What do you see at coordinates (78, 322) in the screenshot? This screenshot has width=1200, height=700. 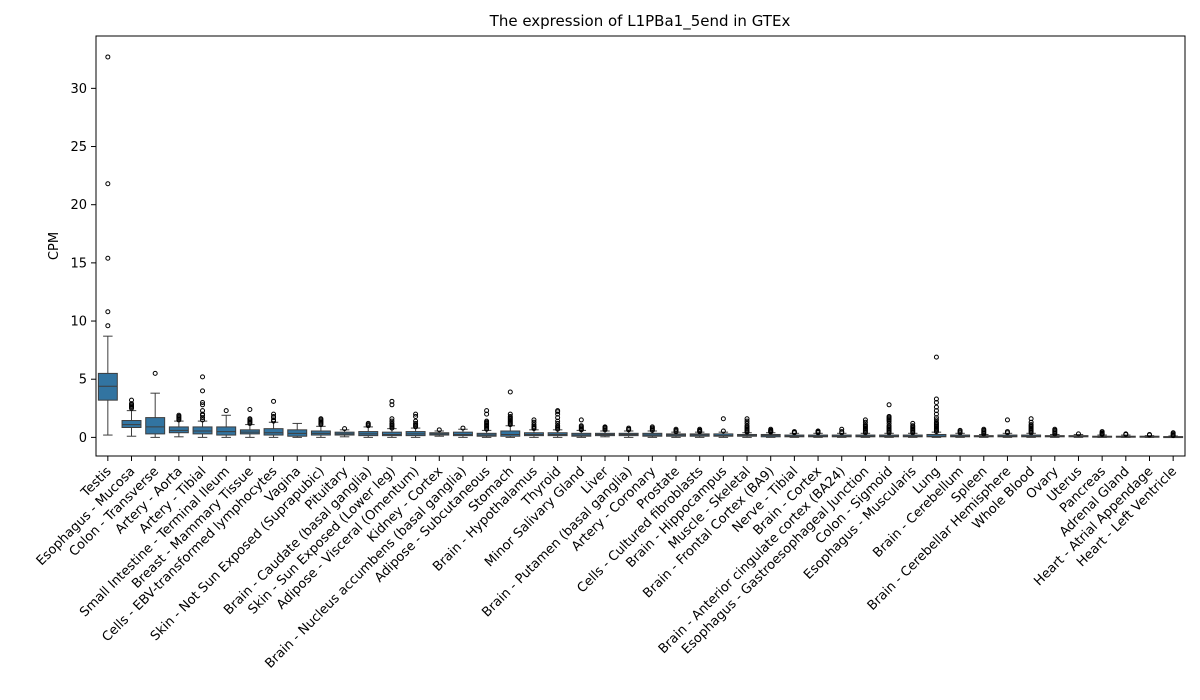 I see `y-tick-label: 10` at bounding box center [78, 322].